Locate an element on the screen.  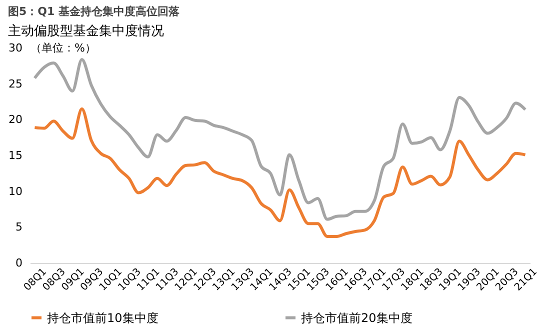
chart-subtitle: 主动偏股型基金集中度情况 is located at coordinates (86, 31).